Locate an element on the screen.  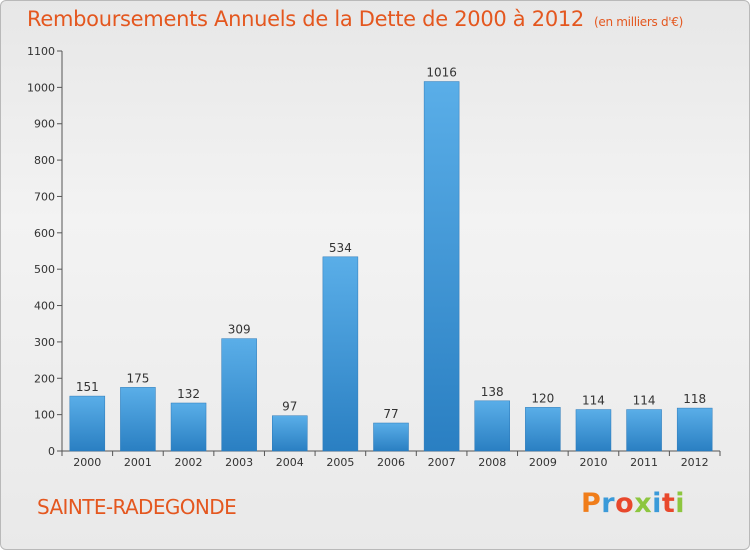
y-tick-label: 1000 is located at coordinates (41, 87).